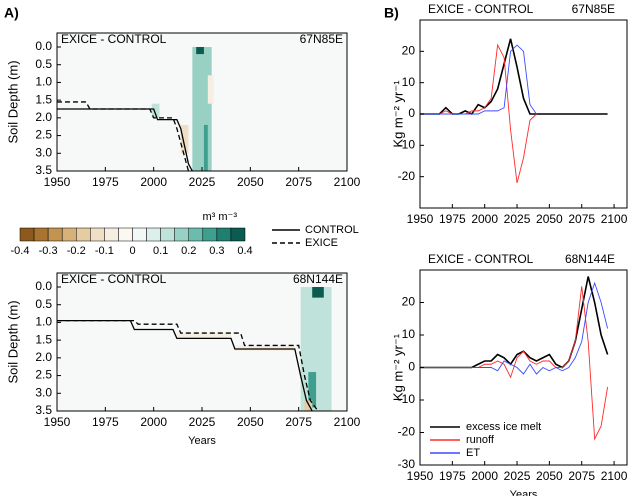 The image size is (639, 501). I want to click on colorbar-label: -0.3, so click(48, 251).